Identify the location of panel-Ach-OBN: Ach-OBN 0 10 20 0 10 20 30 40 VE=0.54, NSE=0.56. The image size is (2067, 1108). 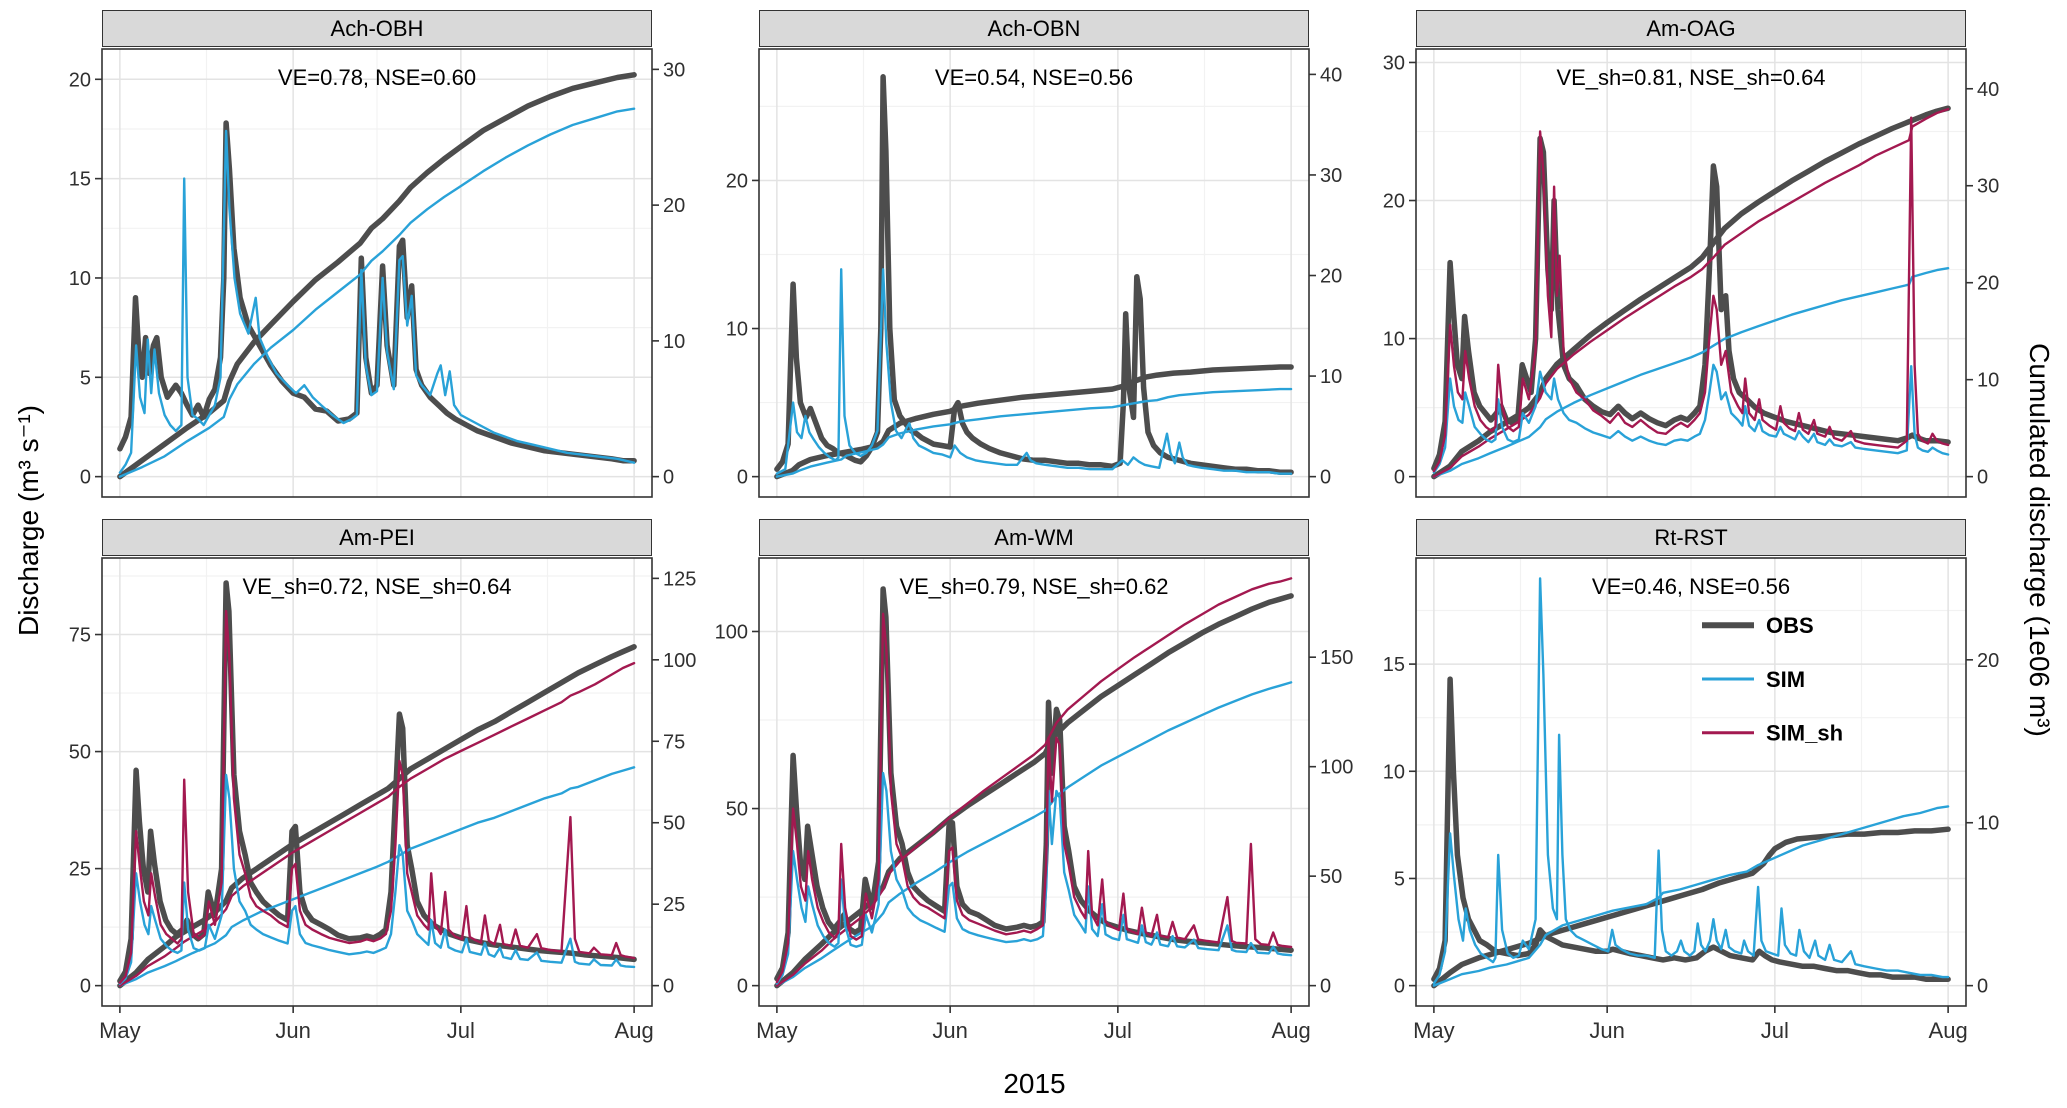
(1034, 259).